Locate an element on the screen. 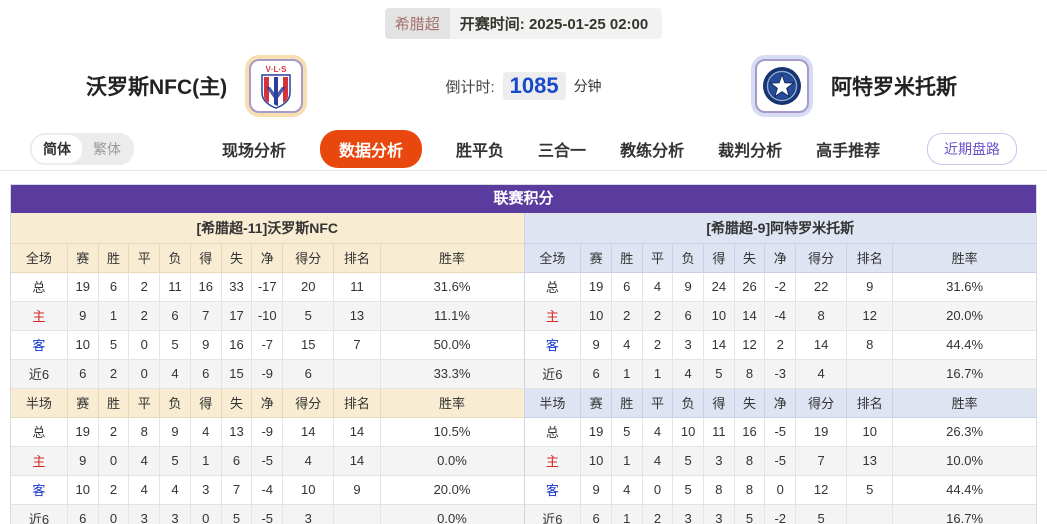 This screenshot has height=524, width=1047. tab-three-in-one: 三合一 is located at coordinates (562, 151).